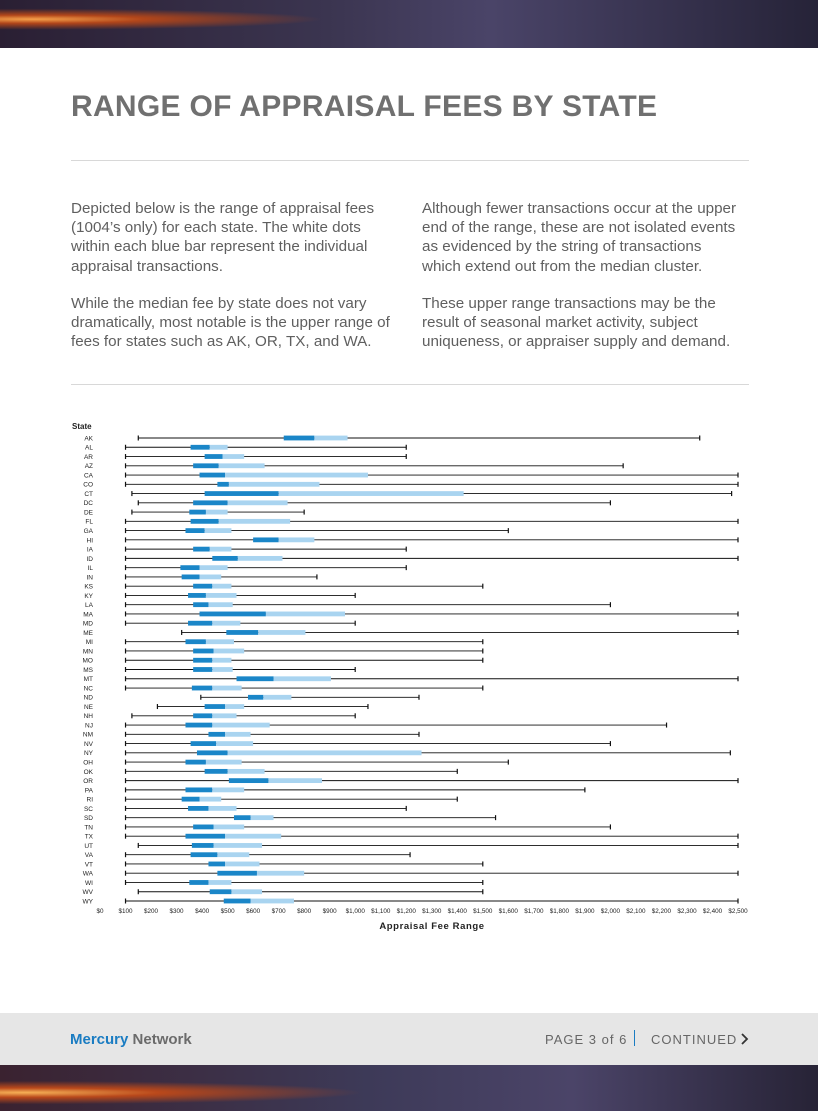 The height and width of the screenshot is (1111, 818). Describe the element at coordinates (82, 426) in the screenshot. I see `y-axis-title: State` at that location.